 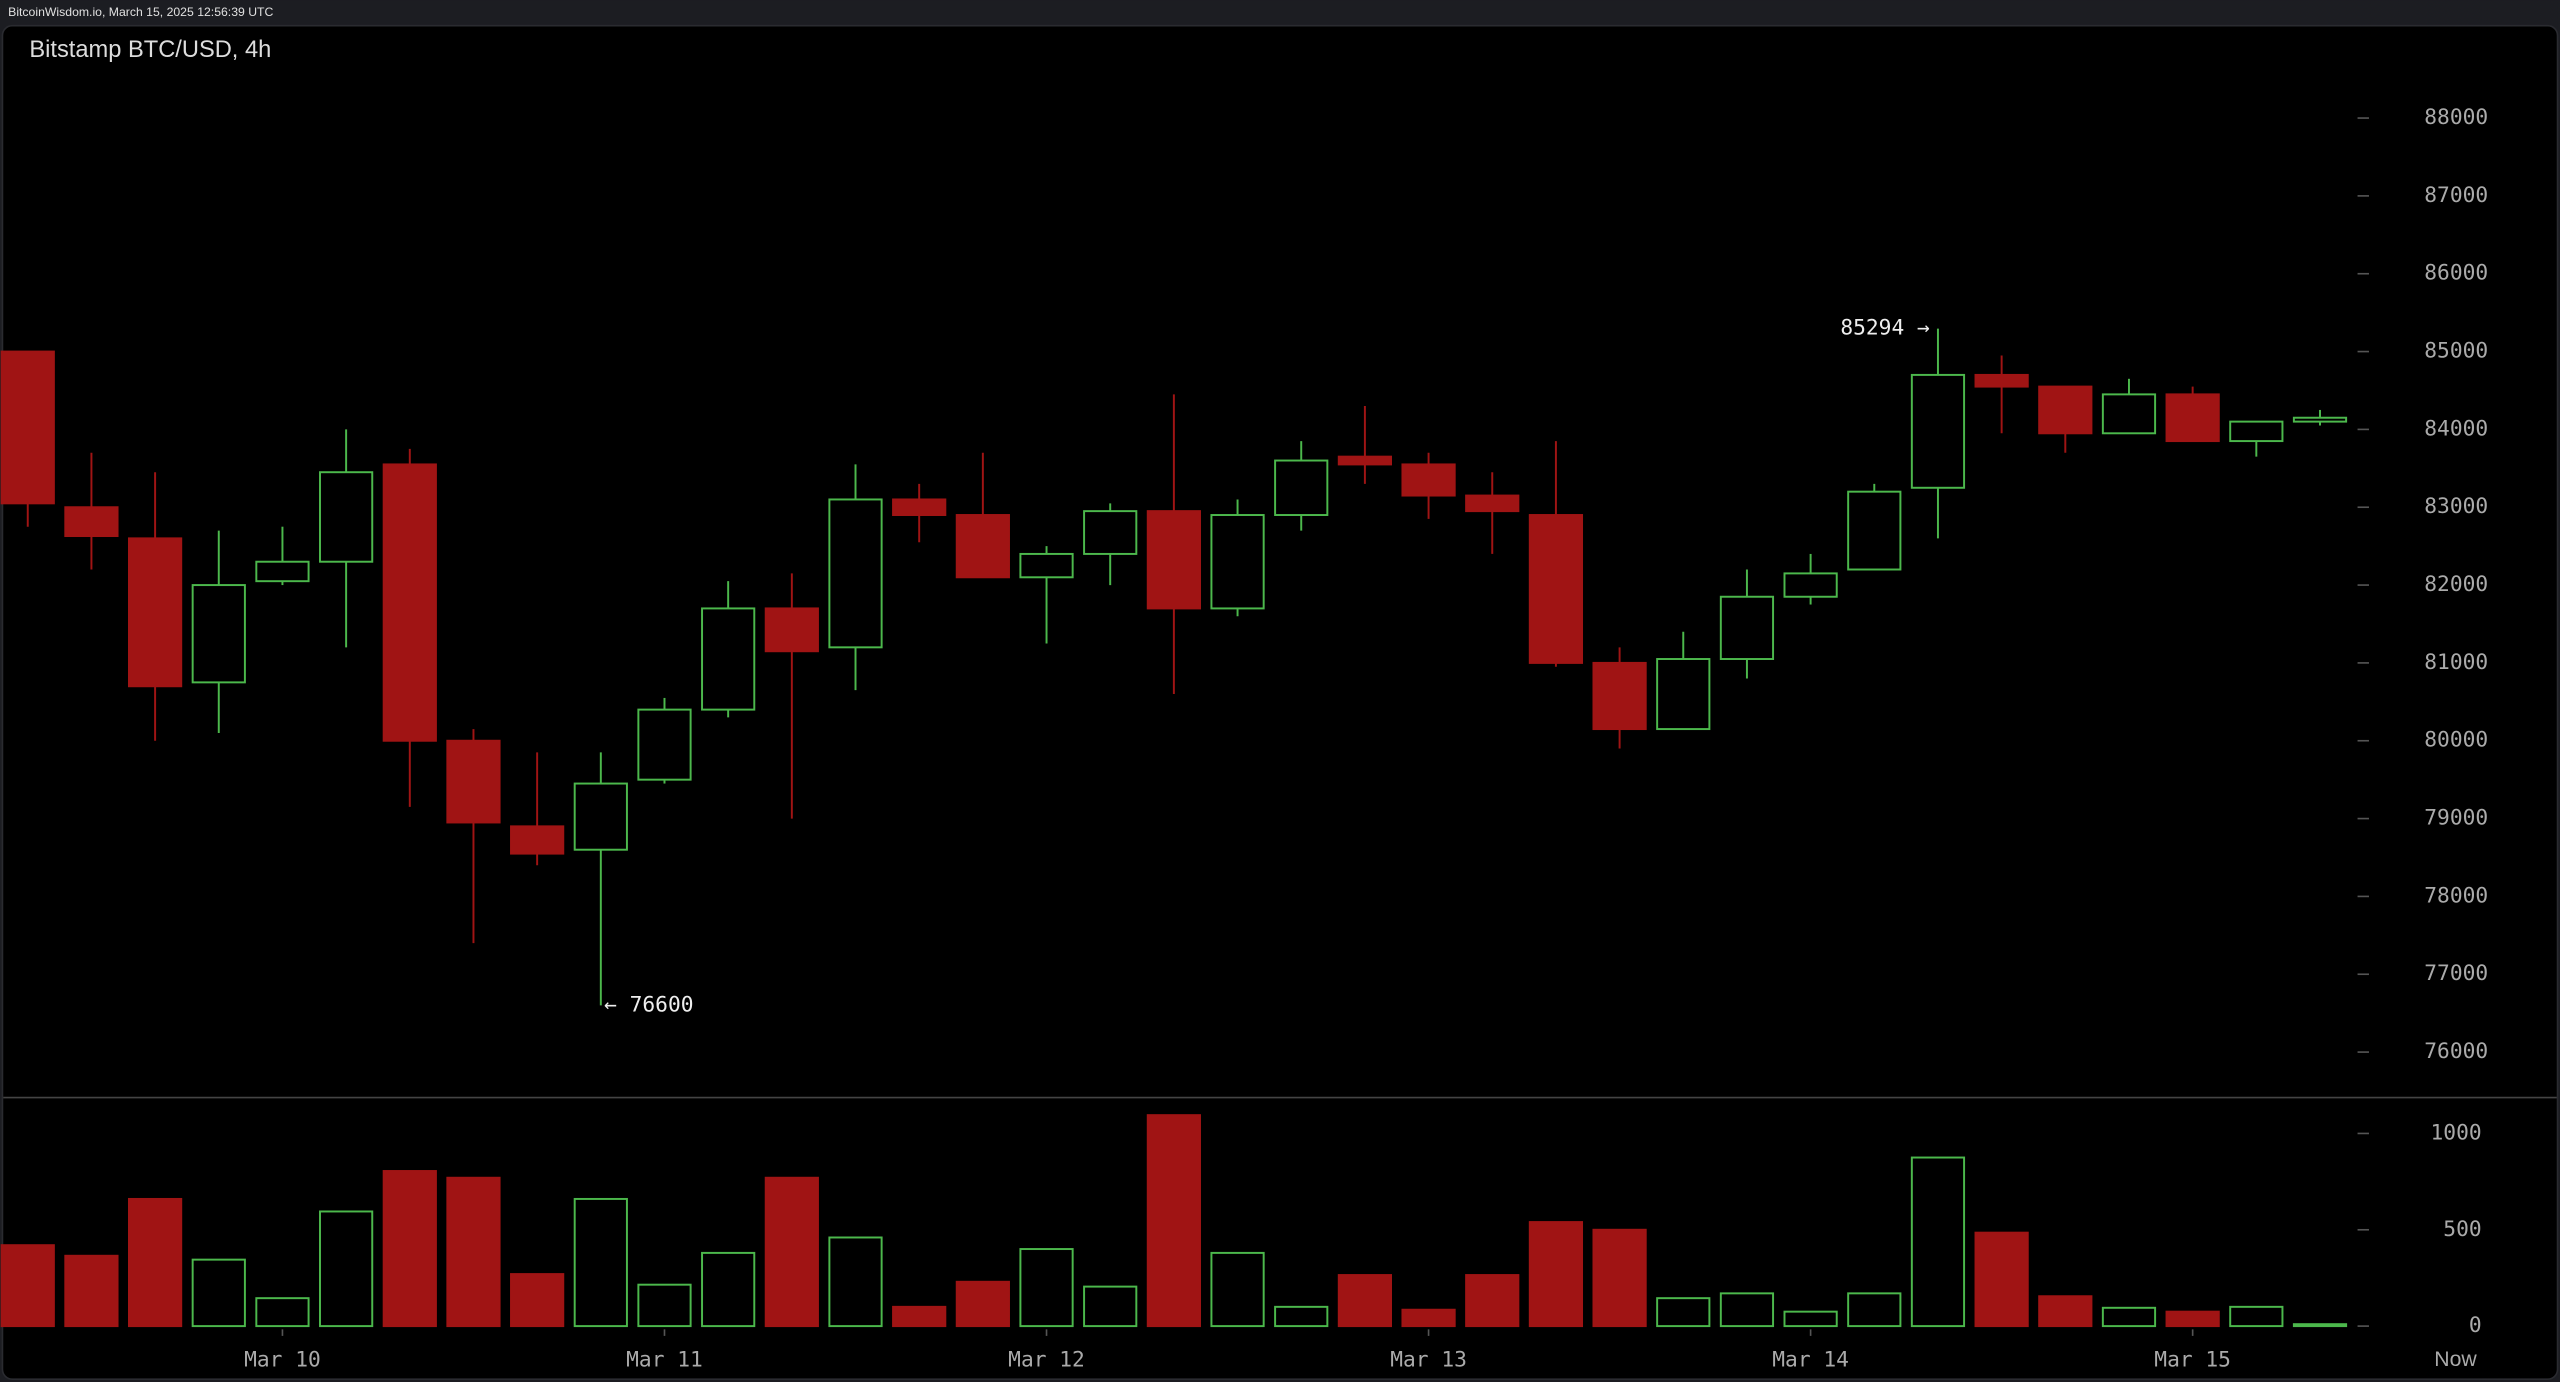 What do you see at coordinates (2192, 1359) in the screenshot?
I see `x-tick-label: Mar 15` at bounding box center [2192, 1359].